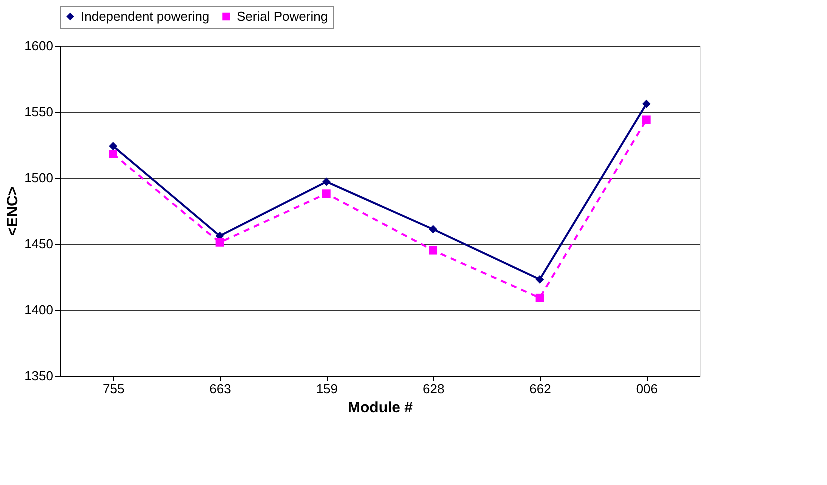 Image resolution: width=827 pixels, height=485 pixels. I want to click on y-tick-label: 1550, so click(39, 112).